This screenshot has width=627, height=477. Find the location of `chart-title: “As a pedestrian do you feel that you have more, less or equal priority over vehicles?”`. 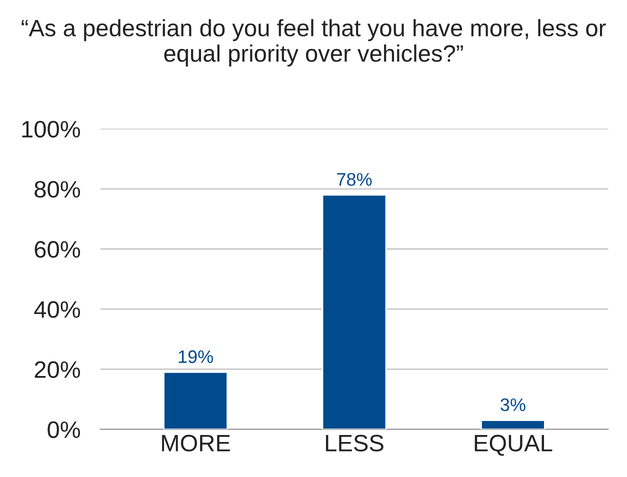

chart-title: “As a pedestrian do you feel that you have more, less or equal priority over vehicles?” is located at coordinates (314, 43).